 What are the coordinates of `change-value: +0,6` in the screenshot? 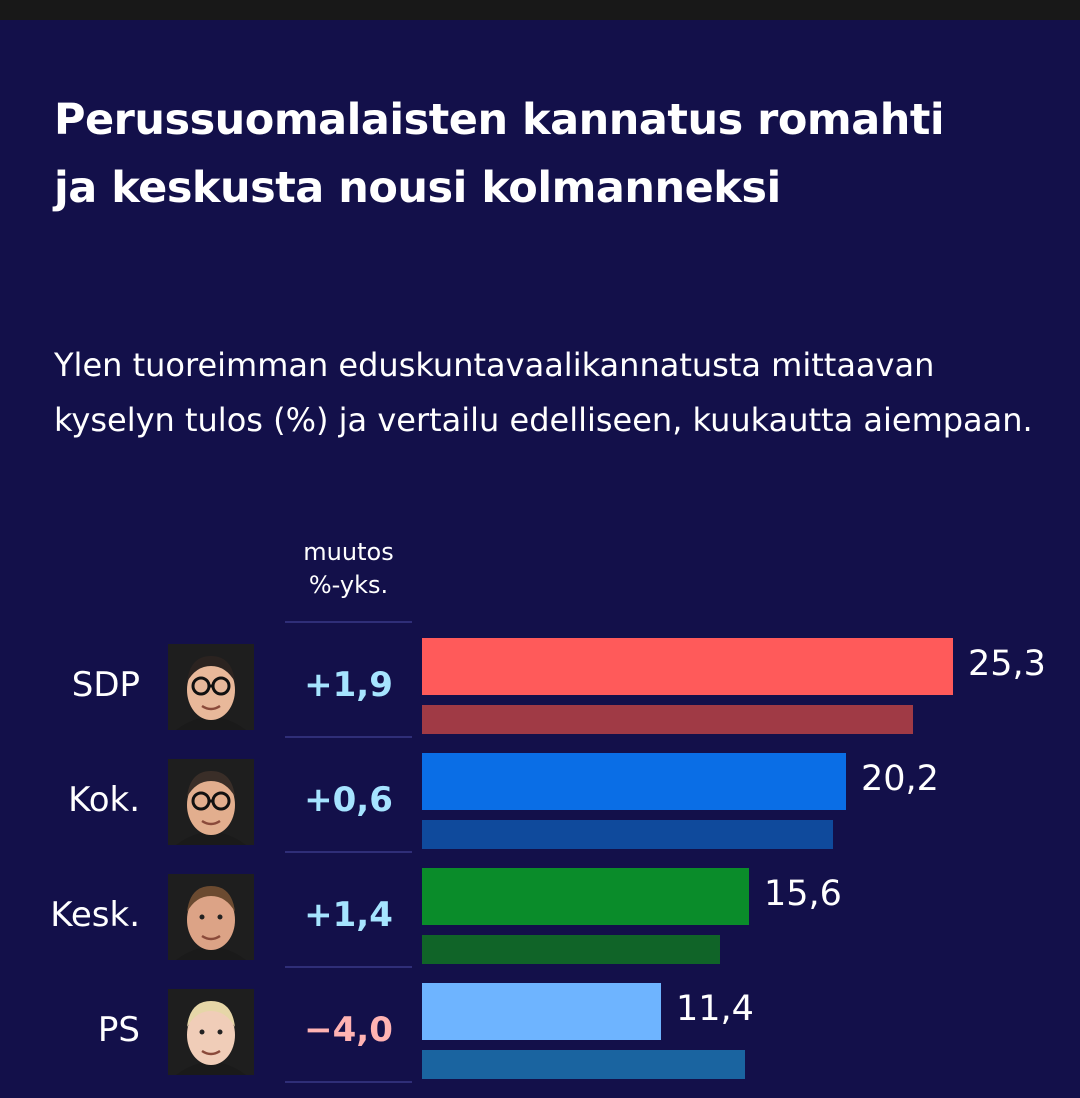 It's located at (348, 800).